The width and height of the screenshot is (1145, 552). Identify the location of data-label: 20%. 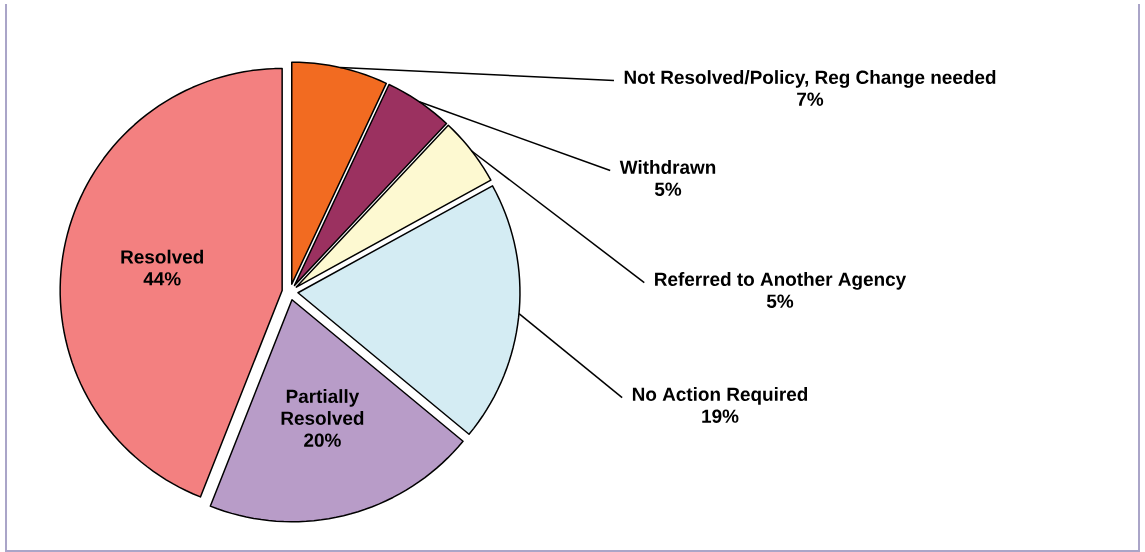
(322, 440).